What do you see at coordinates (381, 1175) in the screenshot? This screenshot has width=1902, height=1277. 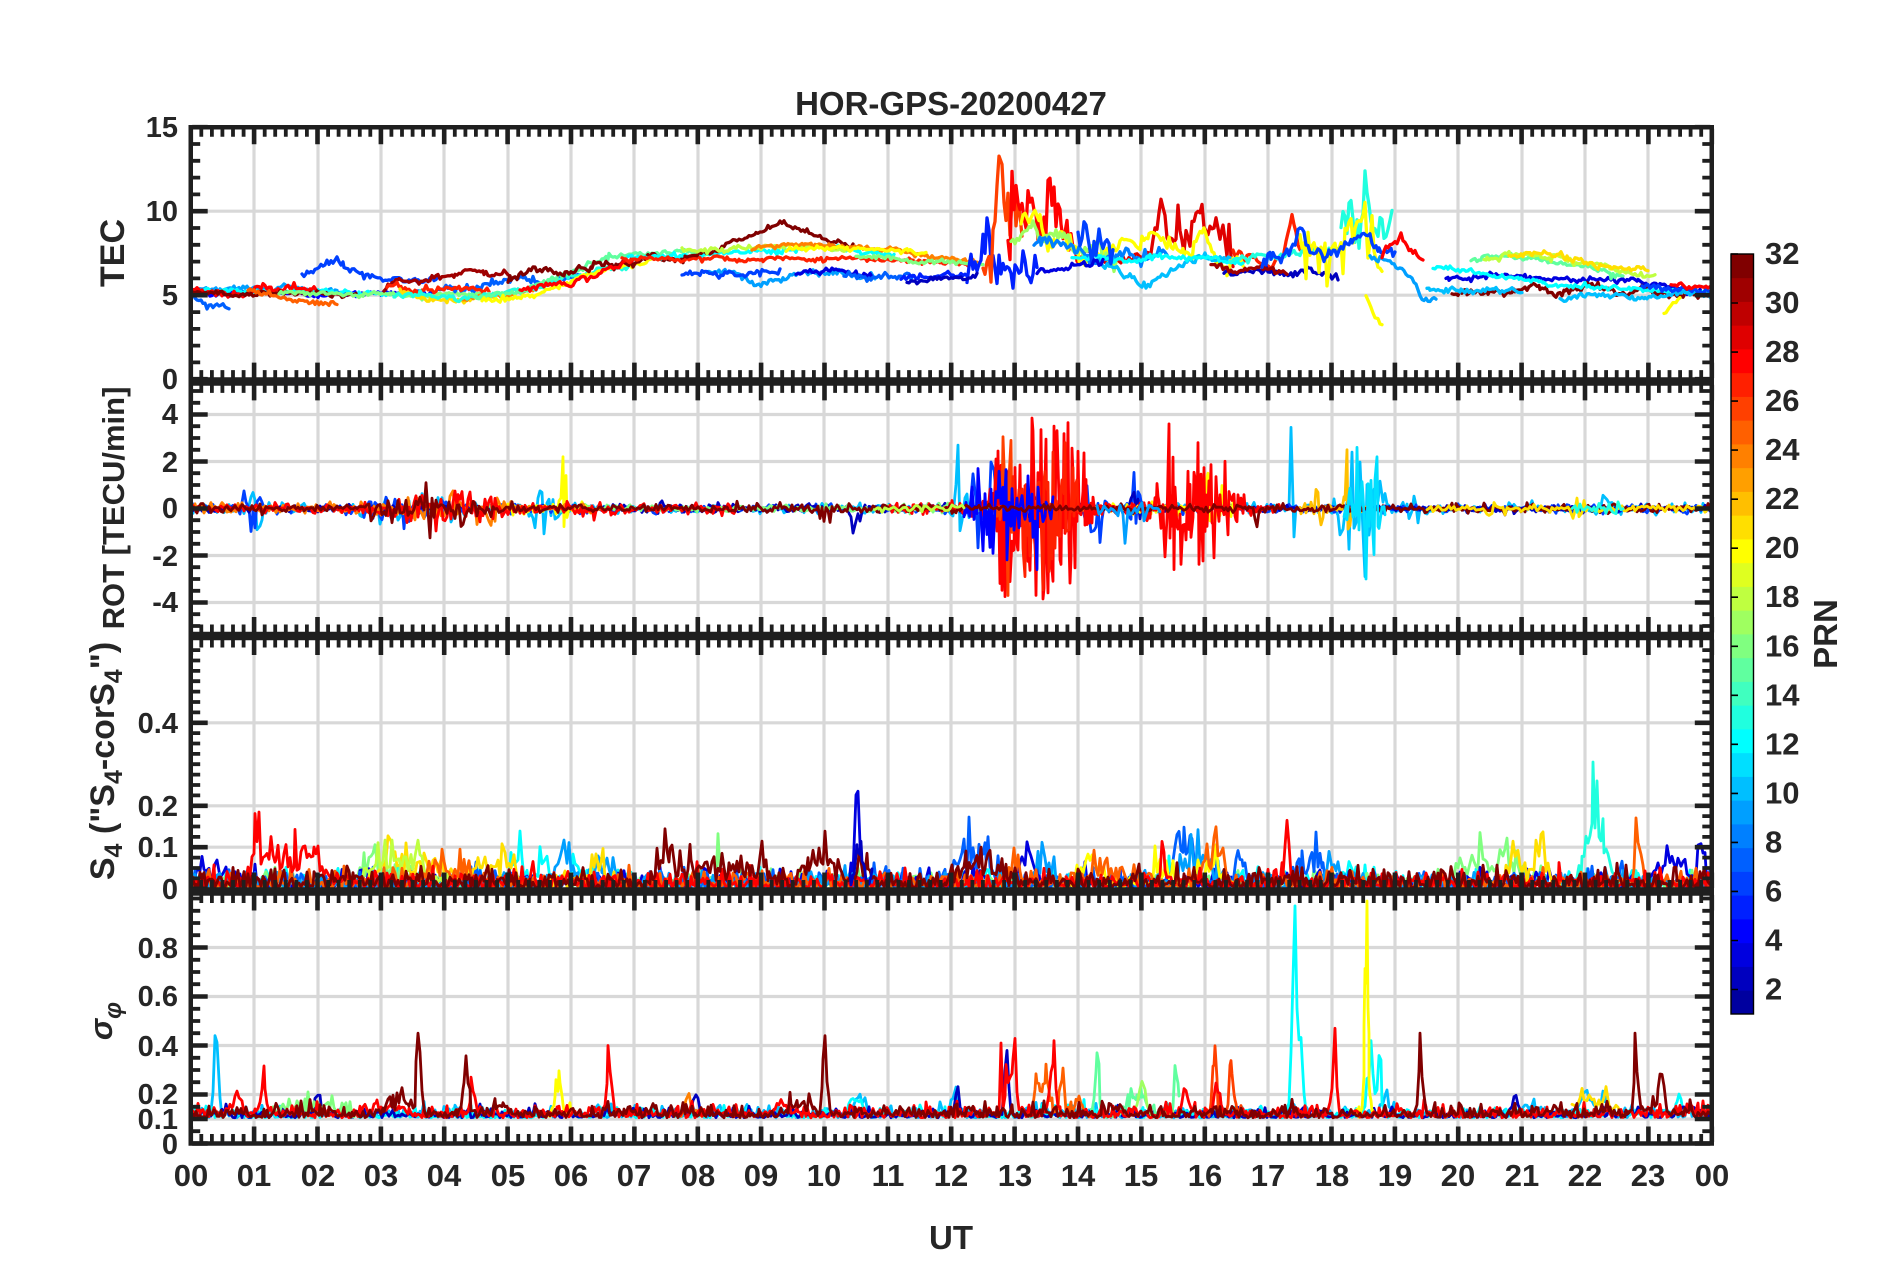 I see `svg-text: 03` at bounding box center [381, 1175].